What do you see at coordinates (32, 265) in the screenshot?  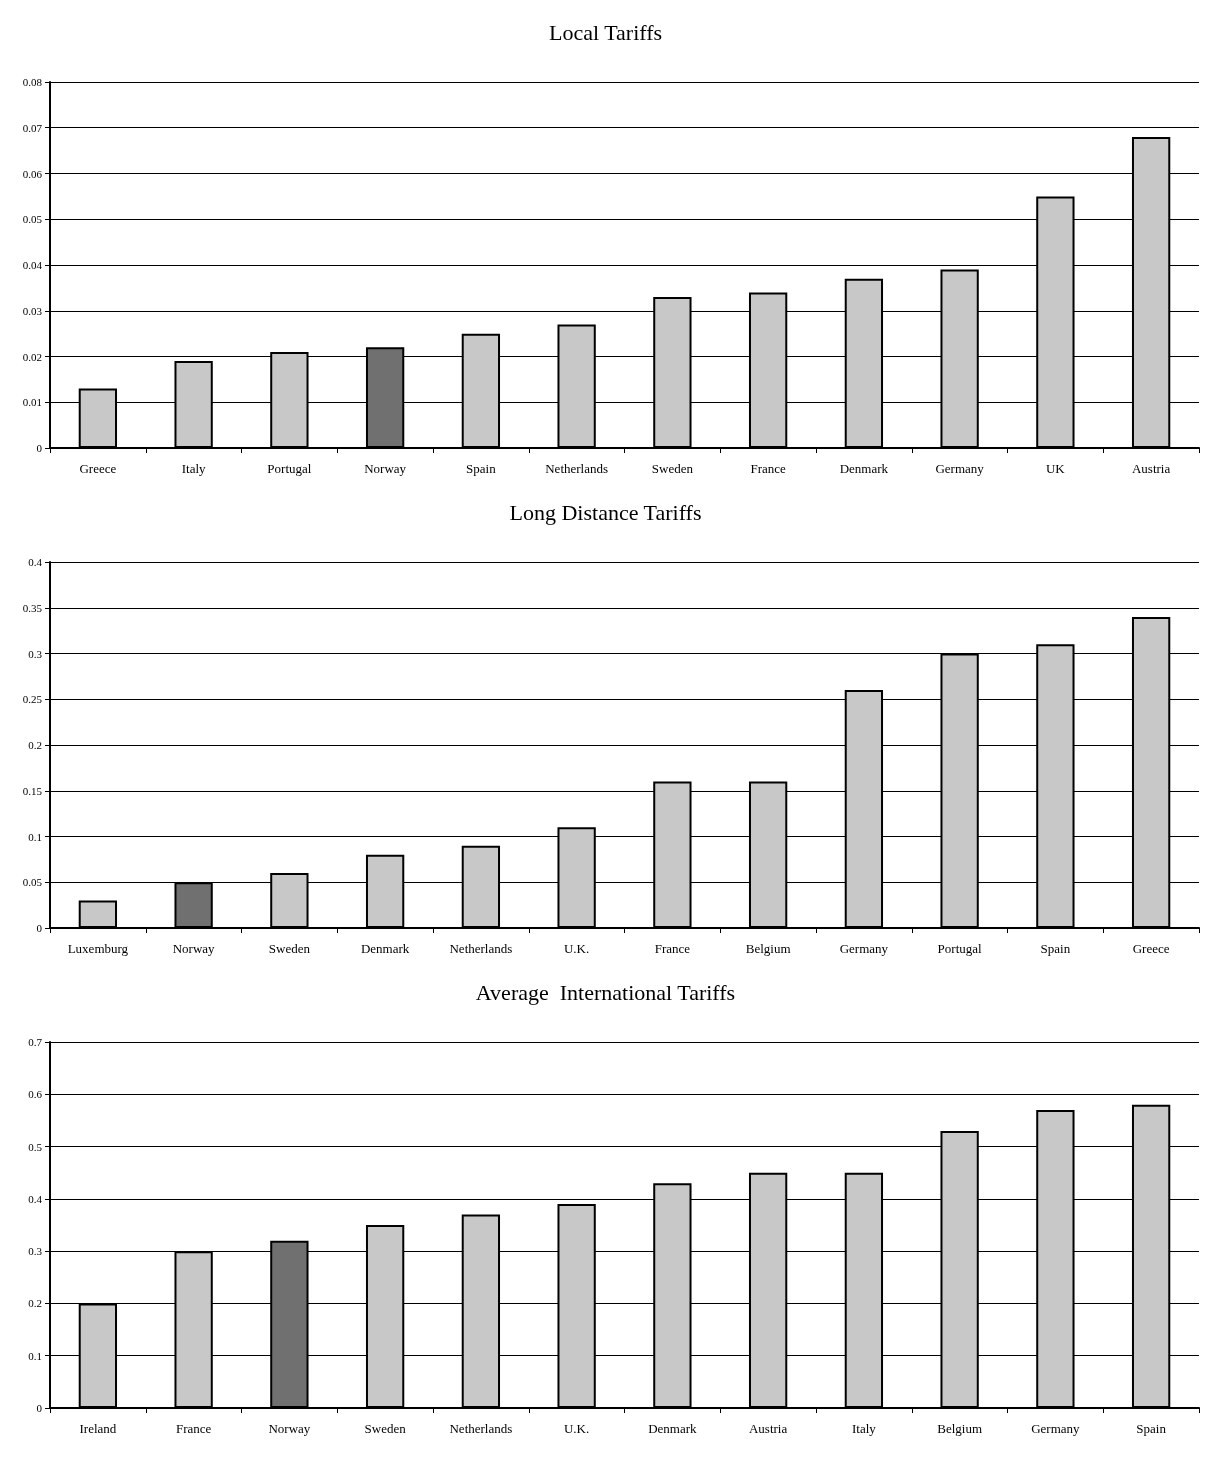 I see `y-tick-label: 0.04` at bounding box center [32, 265].